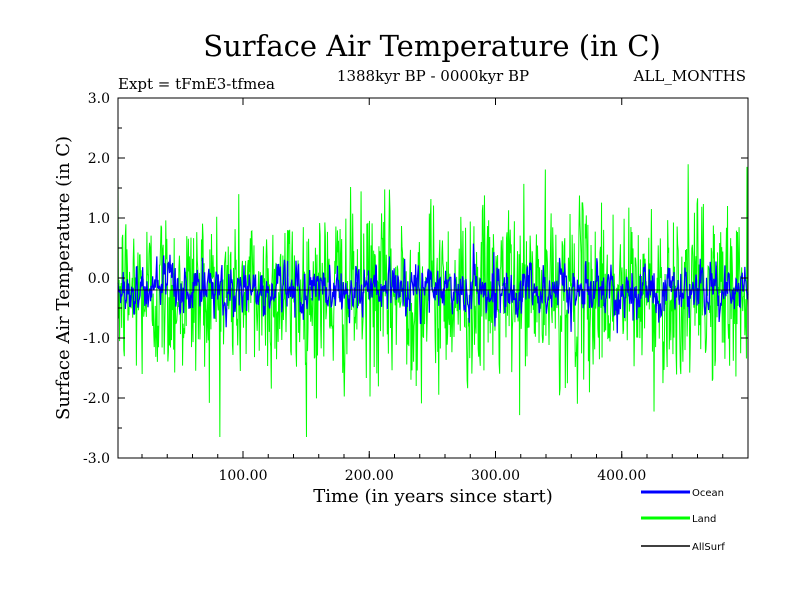 Image resolution: width=800 pixels, height=600 pixels. What do you see at coordinates (433, 76) in the screenshot?
I see `chart-subtitle-center: 1388kyr BP - 0000kyr BP` at bounding box center [433, 76].